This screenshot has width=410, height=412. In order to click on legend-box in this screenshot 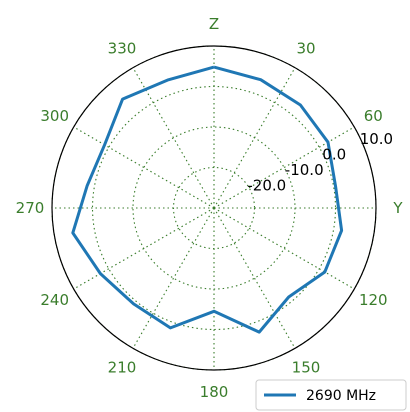, I will do `click(331, 395)`.